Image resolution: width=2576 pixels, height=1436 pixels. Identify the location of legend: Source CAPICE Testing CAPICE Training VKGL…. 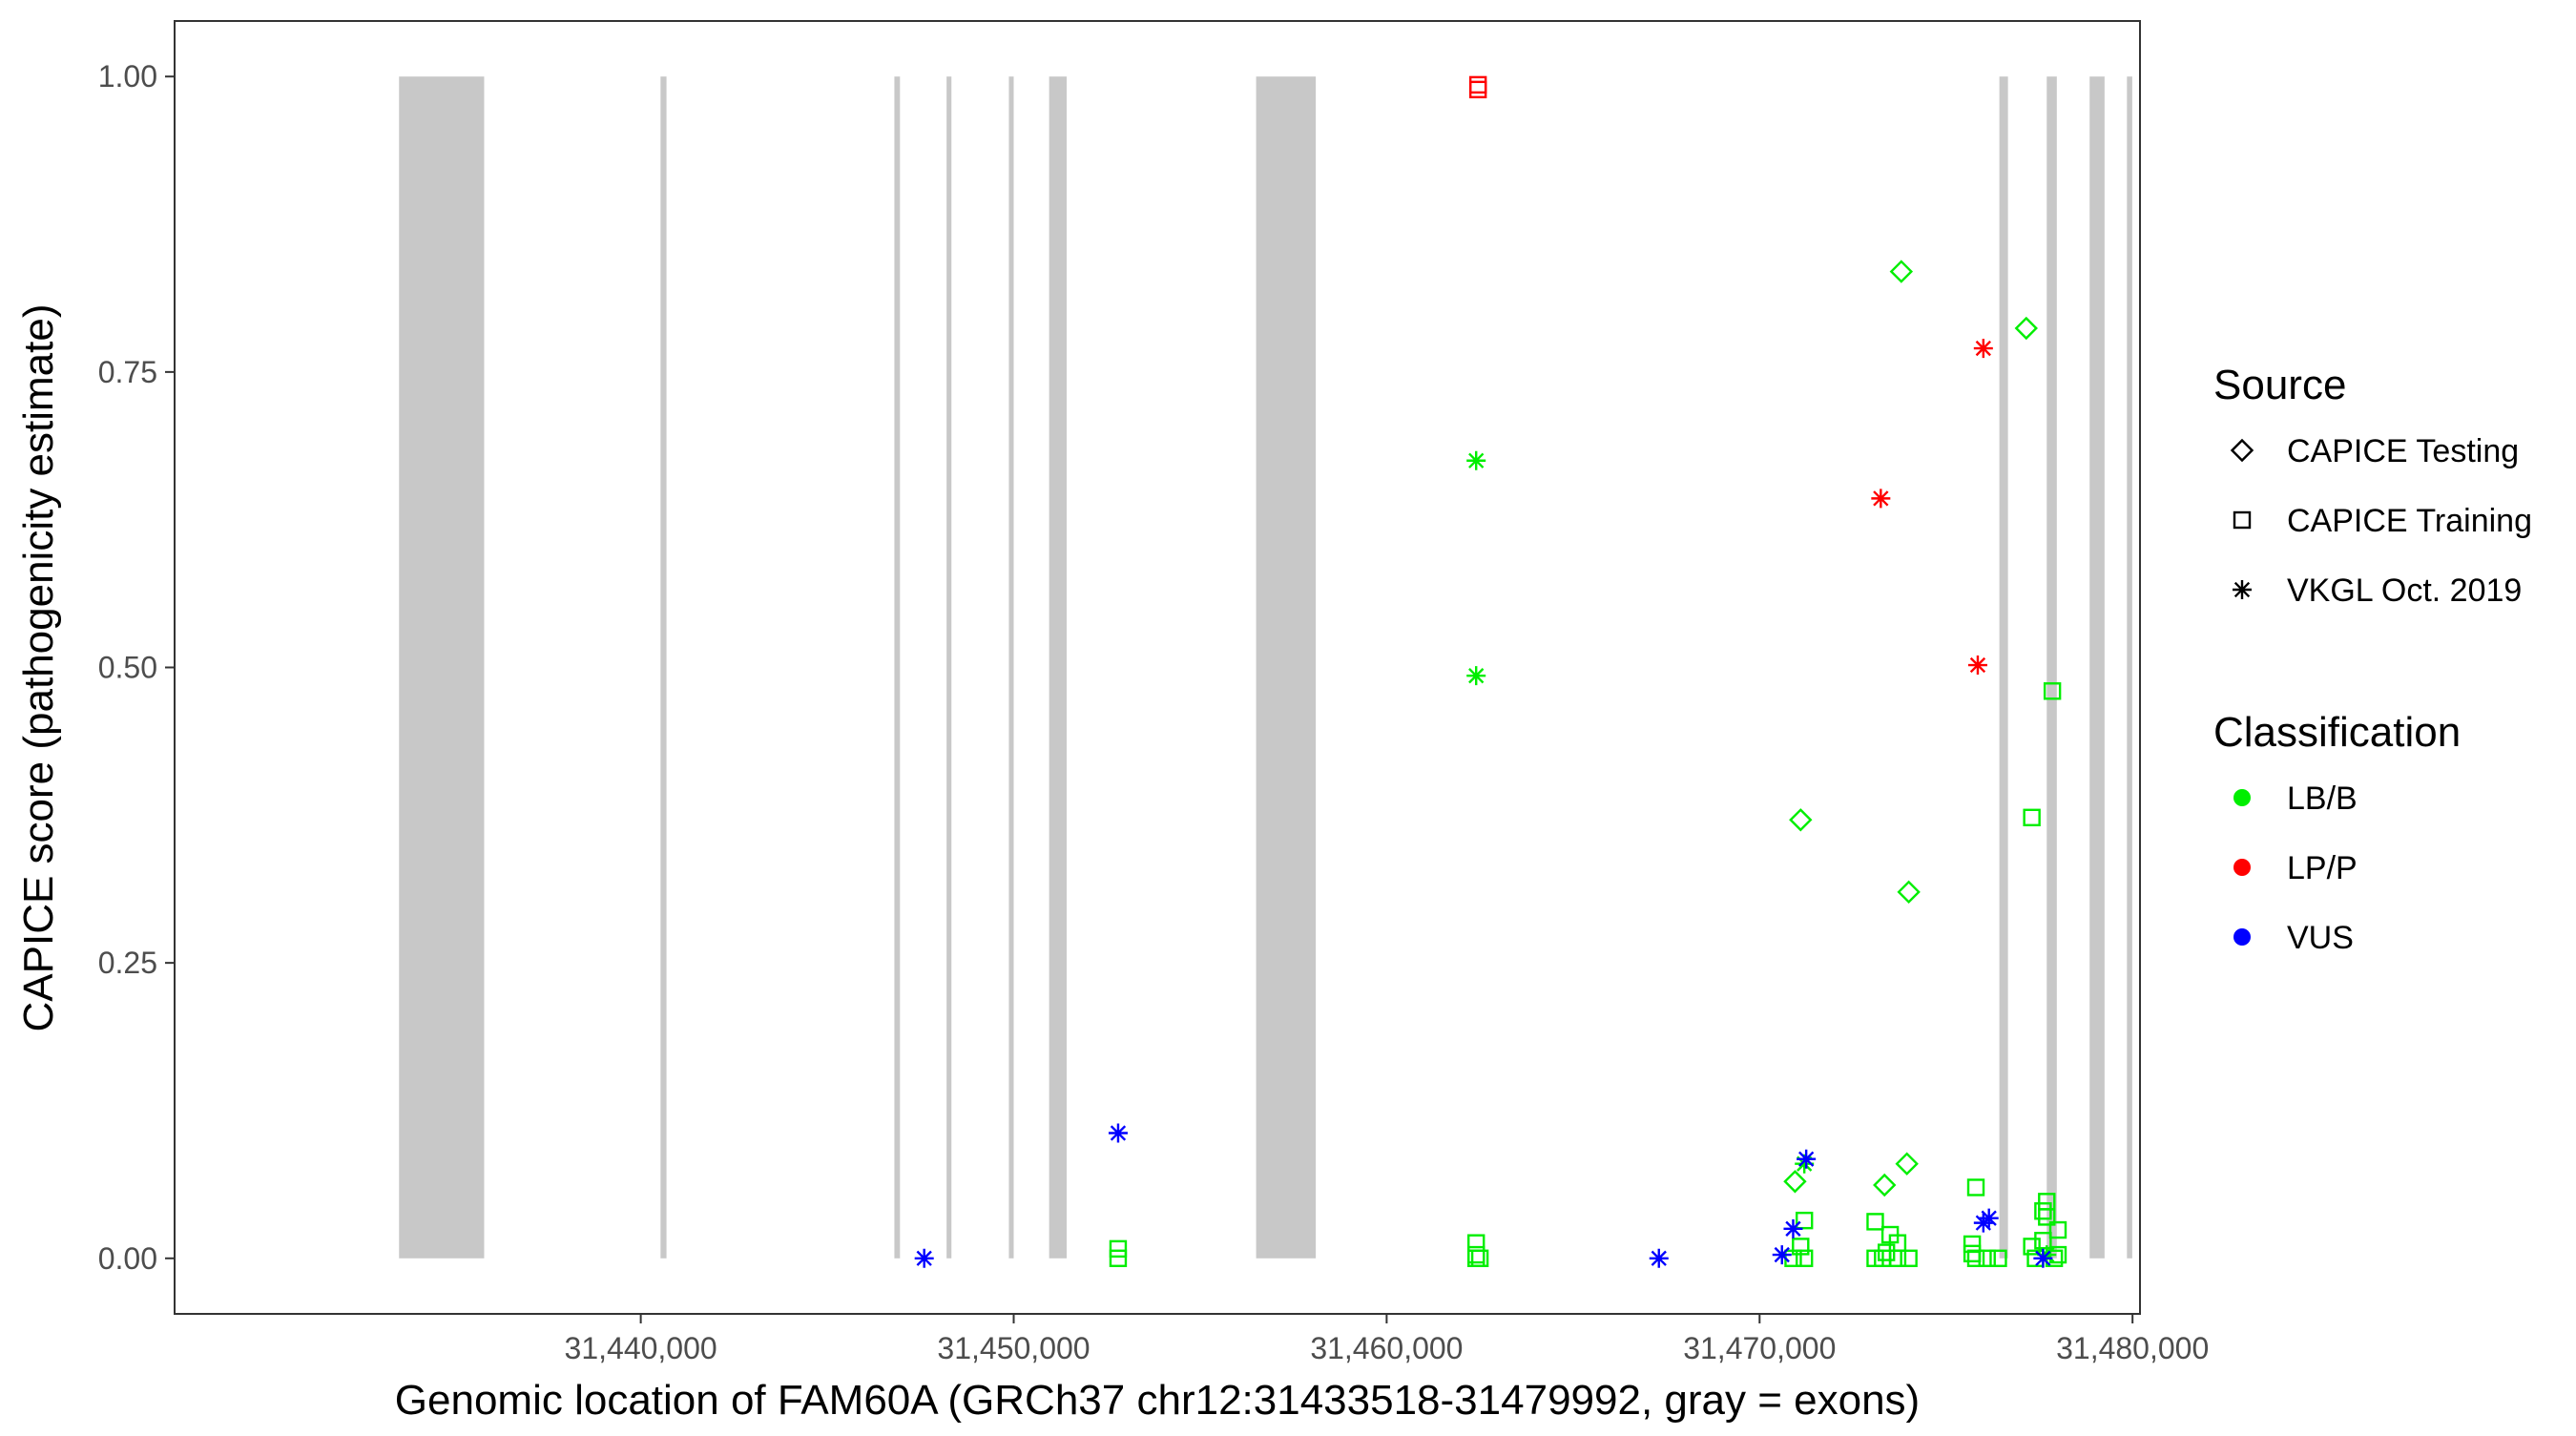
(2372, 659).